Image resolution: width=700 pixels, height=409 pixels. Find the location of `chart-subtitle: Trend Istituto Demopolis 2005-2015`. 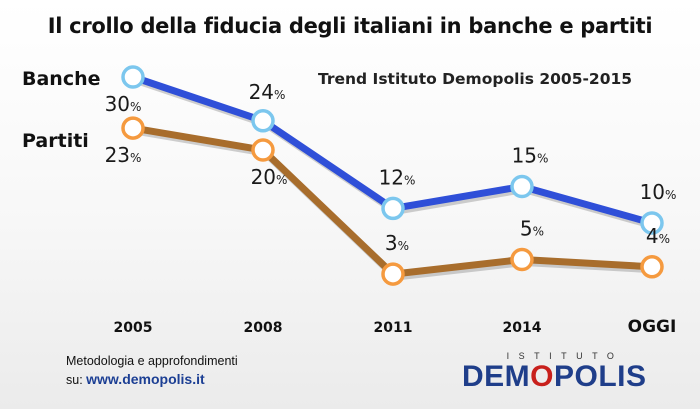

chart-subtitle: Trend Istituto Demopolis 2005-2015 is located at coordinates (475, 79).